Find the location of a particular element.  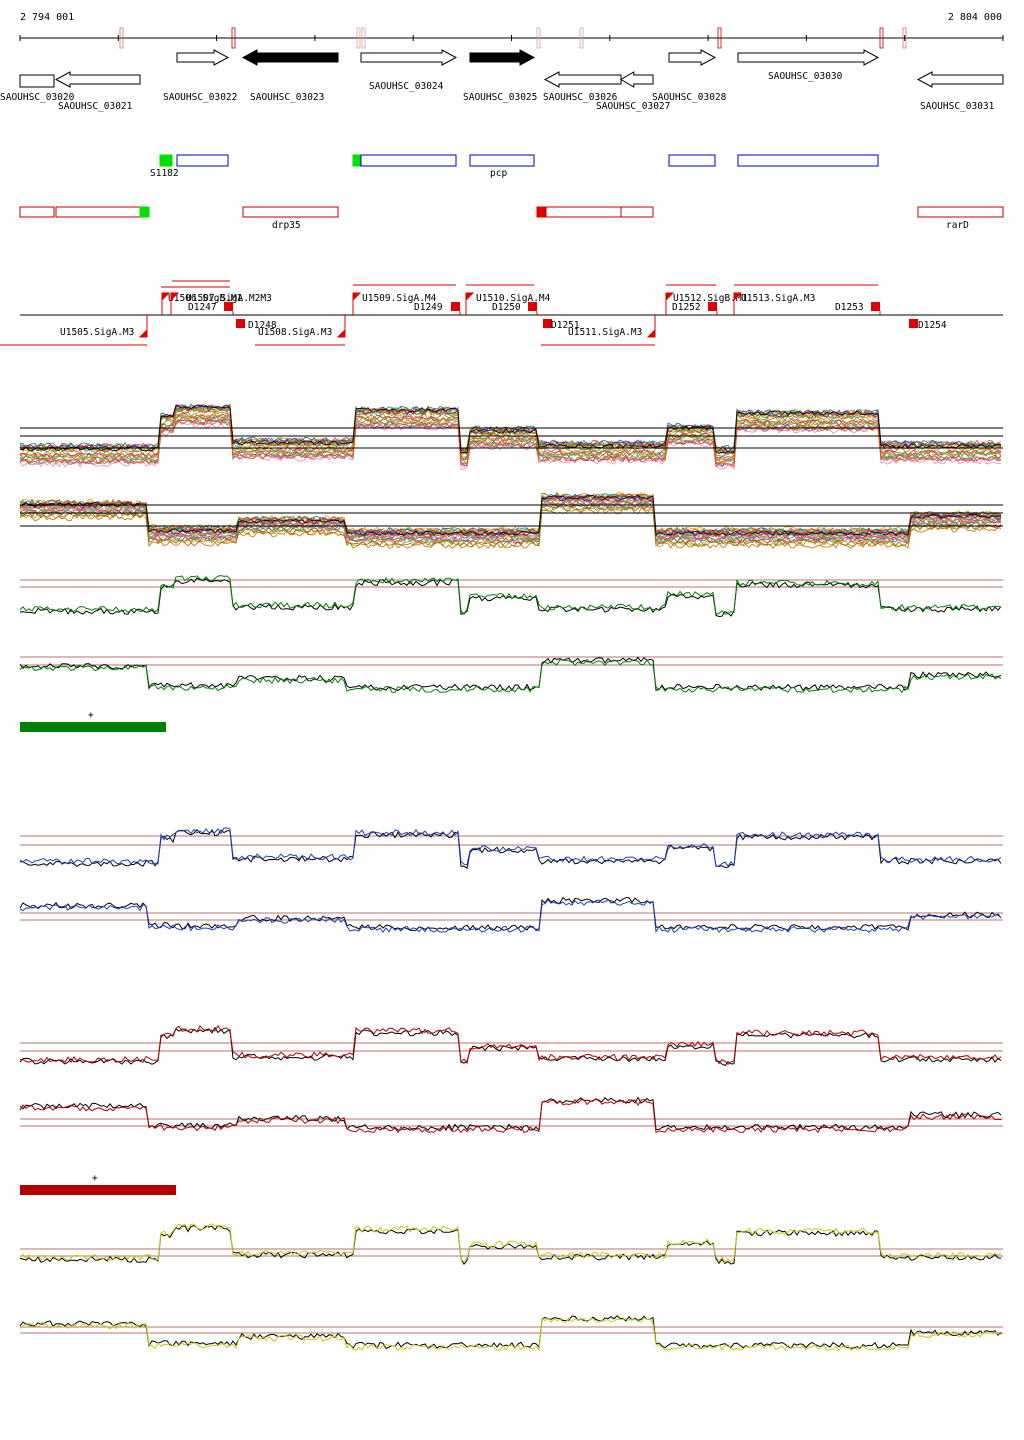

promoter-label: U1506.SigB.M1 is located at coordinates (205, 298).